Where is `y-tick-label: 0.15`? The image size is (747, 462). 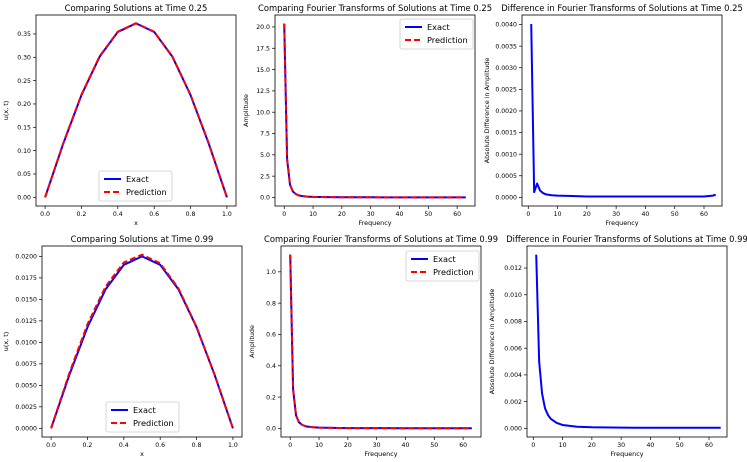
y-tick-label: 0.15 is located at coordinates (24, 128).